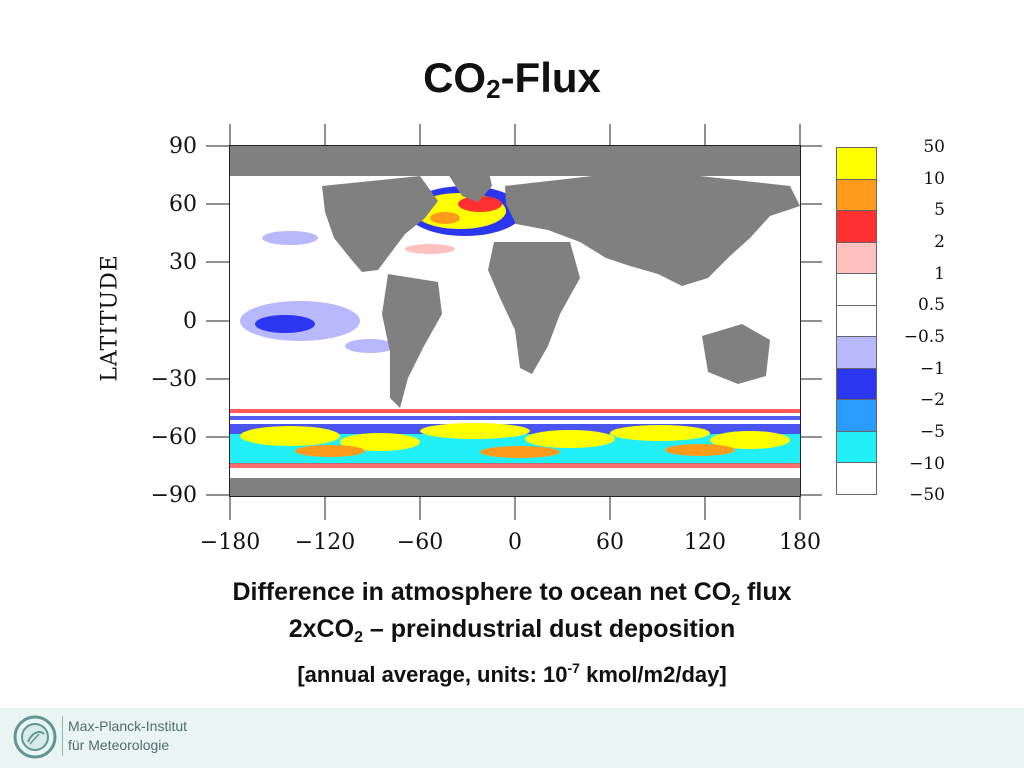 Image resolution: width=1024 pixels, height=768 pixels. Describe the element at coordinates (173, 495) in the screenshot. I see `y-tick-label: −90` at that location.